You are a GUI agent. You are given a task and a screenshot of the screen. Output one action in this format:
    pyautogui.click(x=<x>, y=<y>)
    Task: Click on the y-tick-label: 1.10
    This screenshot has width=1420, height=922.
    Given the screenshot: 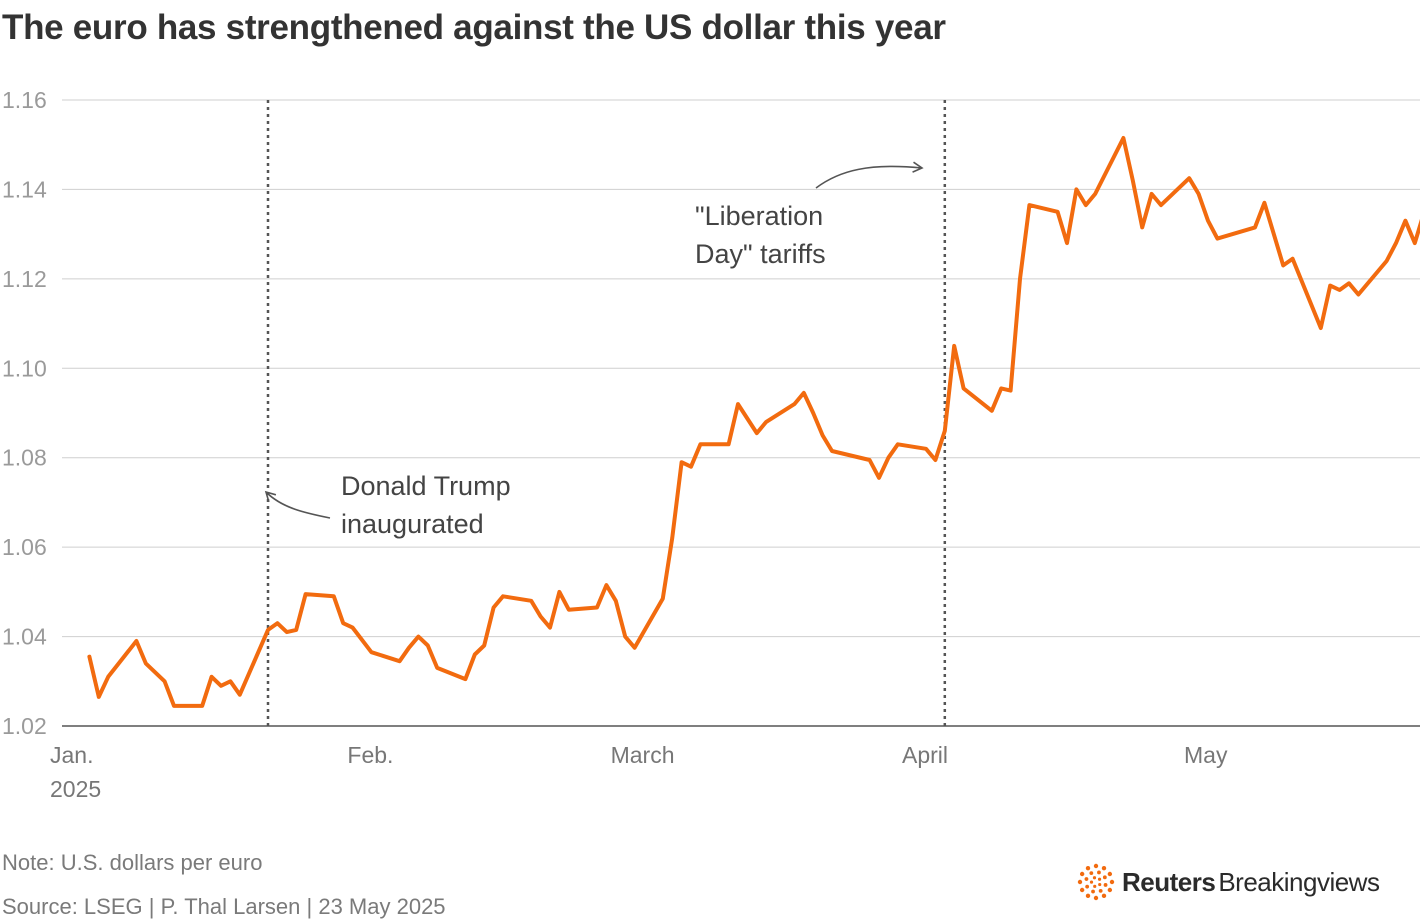 What is the action you would take?
    pyautogui.click(x=24, y=368)
    